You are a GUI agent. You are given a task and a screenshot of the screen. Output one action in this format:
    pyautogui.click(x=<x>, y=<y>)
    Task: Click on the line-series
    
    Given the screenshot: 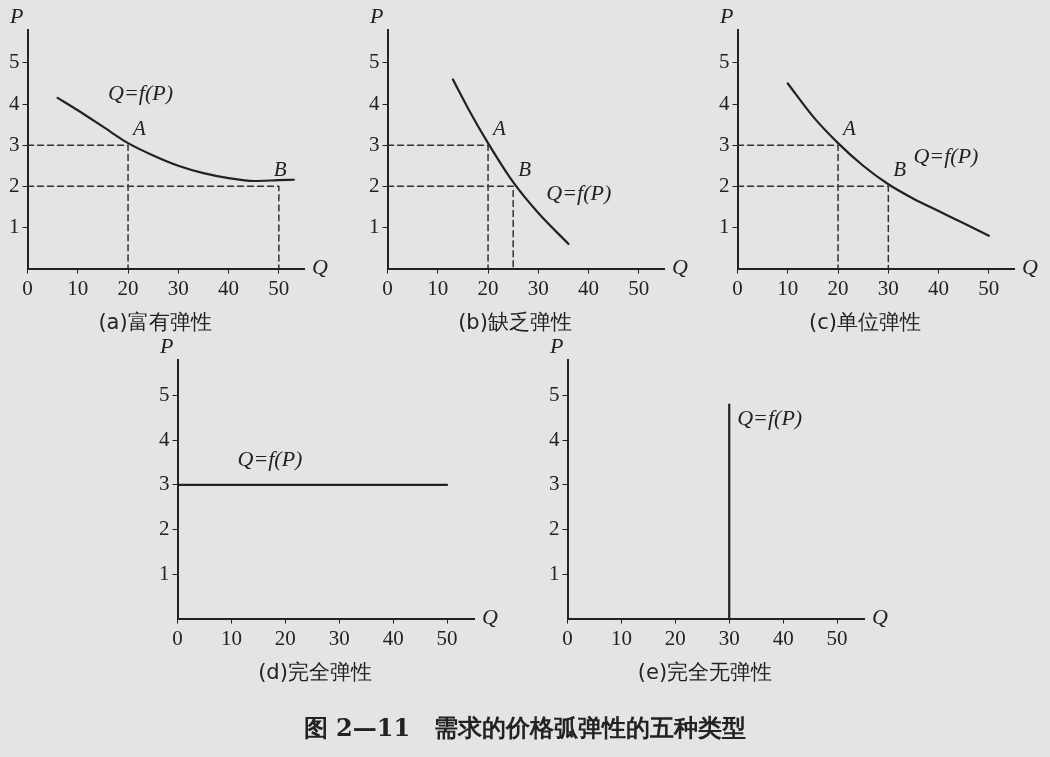 What is the action you would take?
    pyautogui.click(x=888, y=159)
    